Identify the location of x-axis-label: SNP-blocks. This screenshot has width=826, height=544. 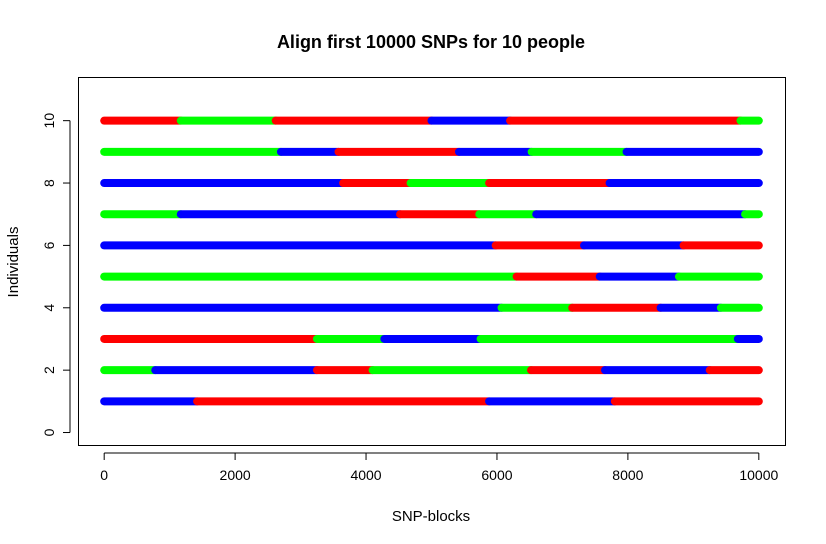
(431, 516).